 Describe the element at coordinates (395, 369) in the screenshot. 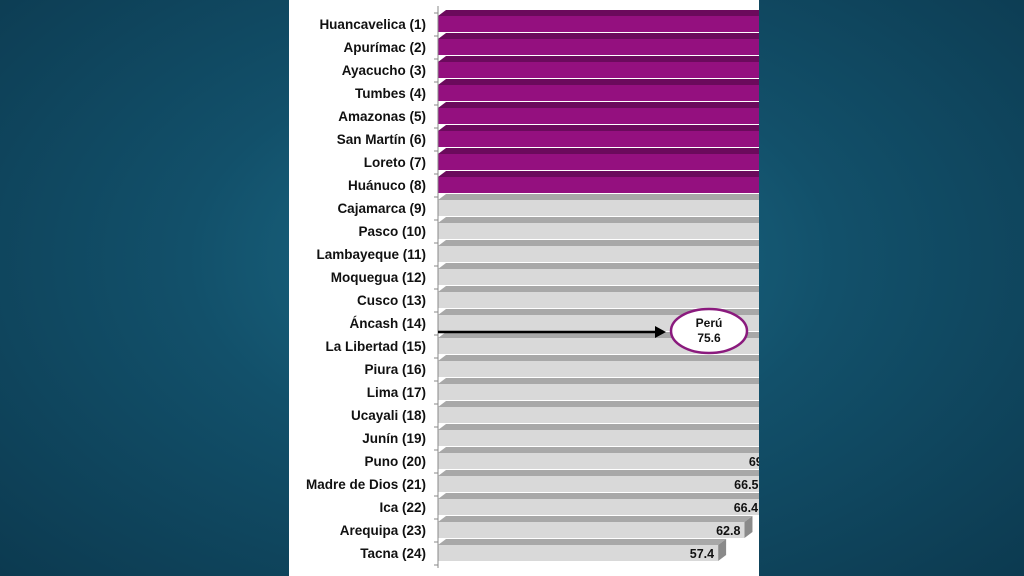

I see `category-label: Piura (16)` at that location.